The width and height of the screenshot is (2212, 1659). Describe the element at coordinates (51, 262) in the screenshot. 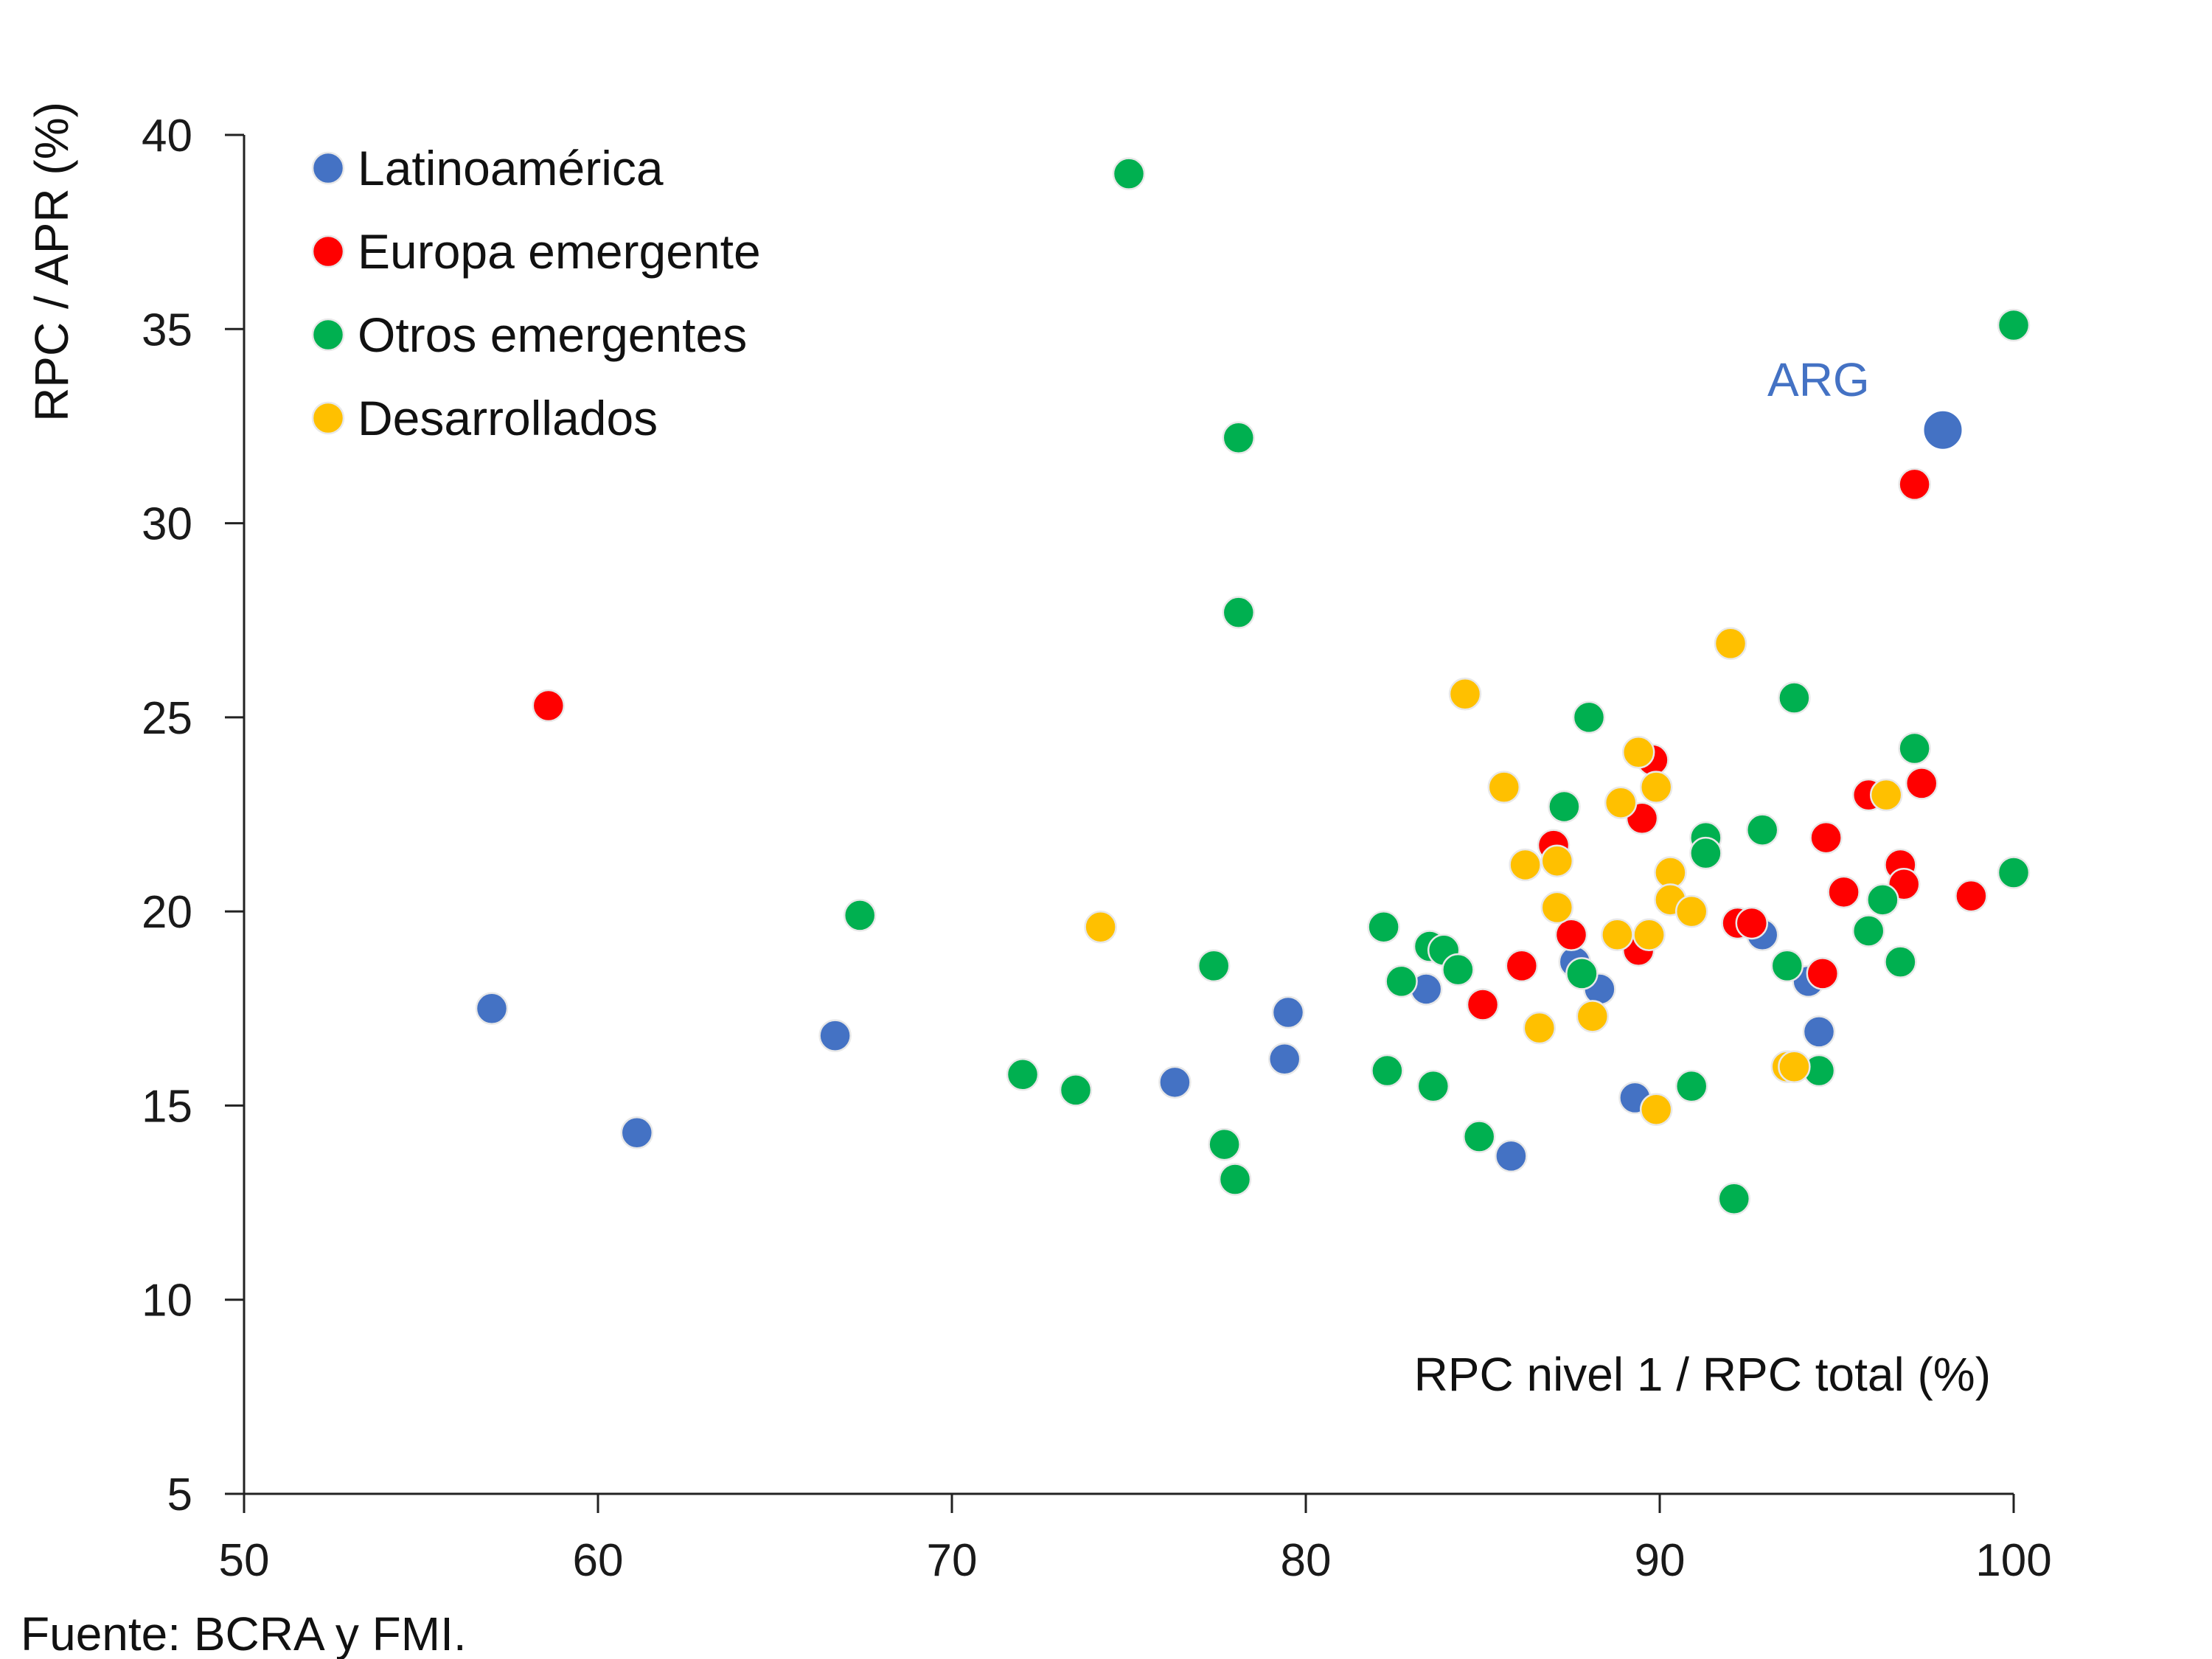

I see `y-axis-title: RPC / APR (%)` at that location.